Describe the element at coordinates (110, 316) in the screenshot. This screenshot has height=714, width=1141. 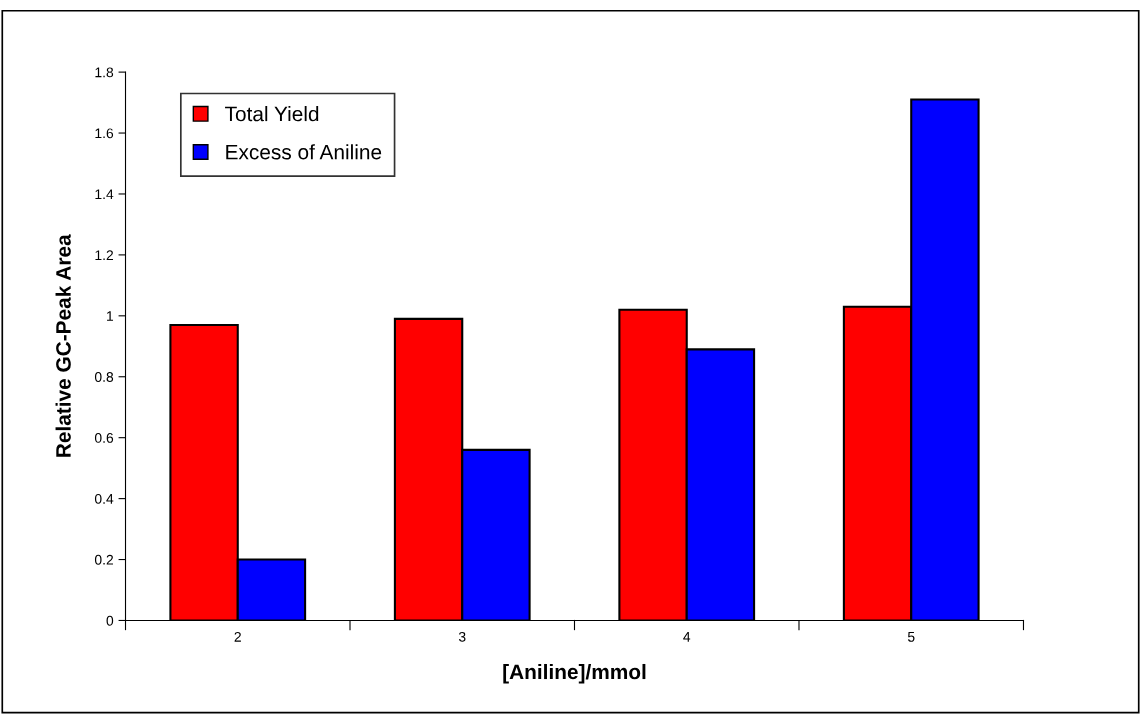
I see `y-tick-label: 1` at that location.